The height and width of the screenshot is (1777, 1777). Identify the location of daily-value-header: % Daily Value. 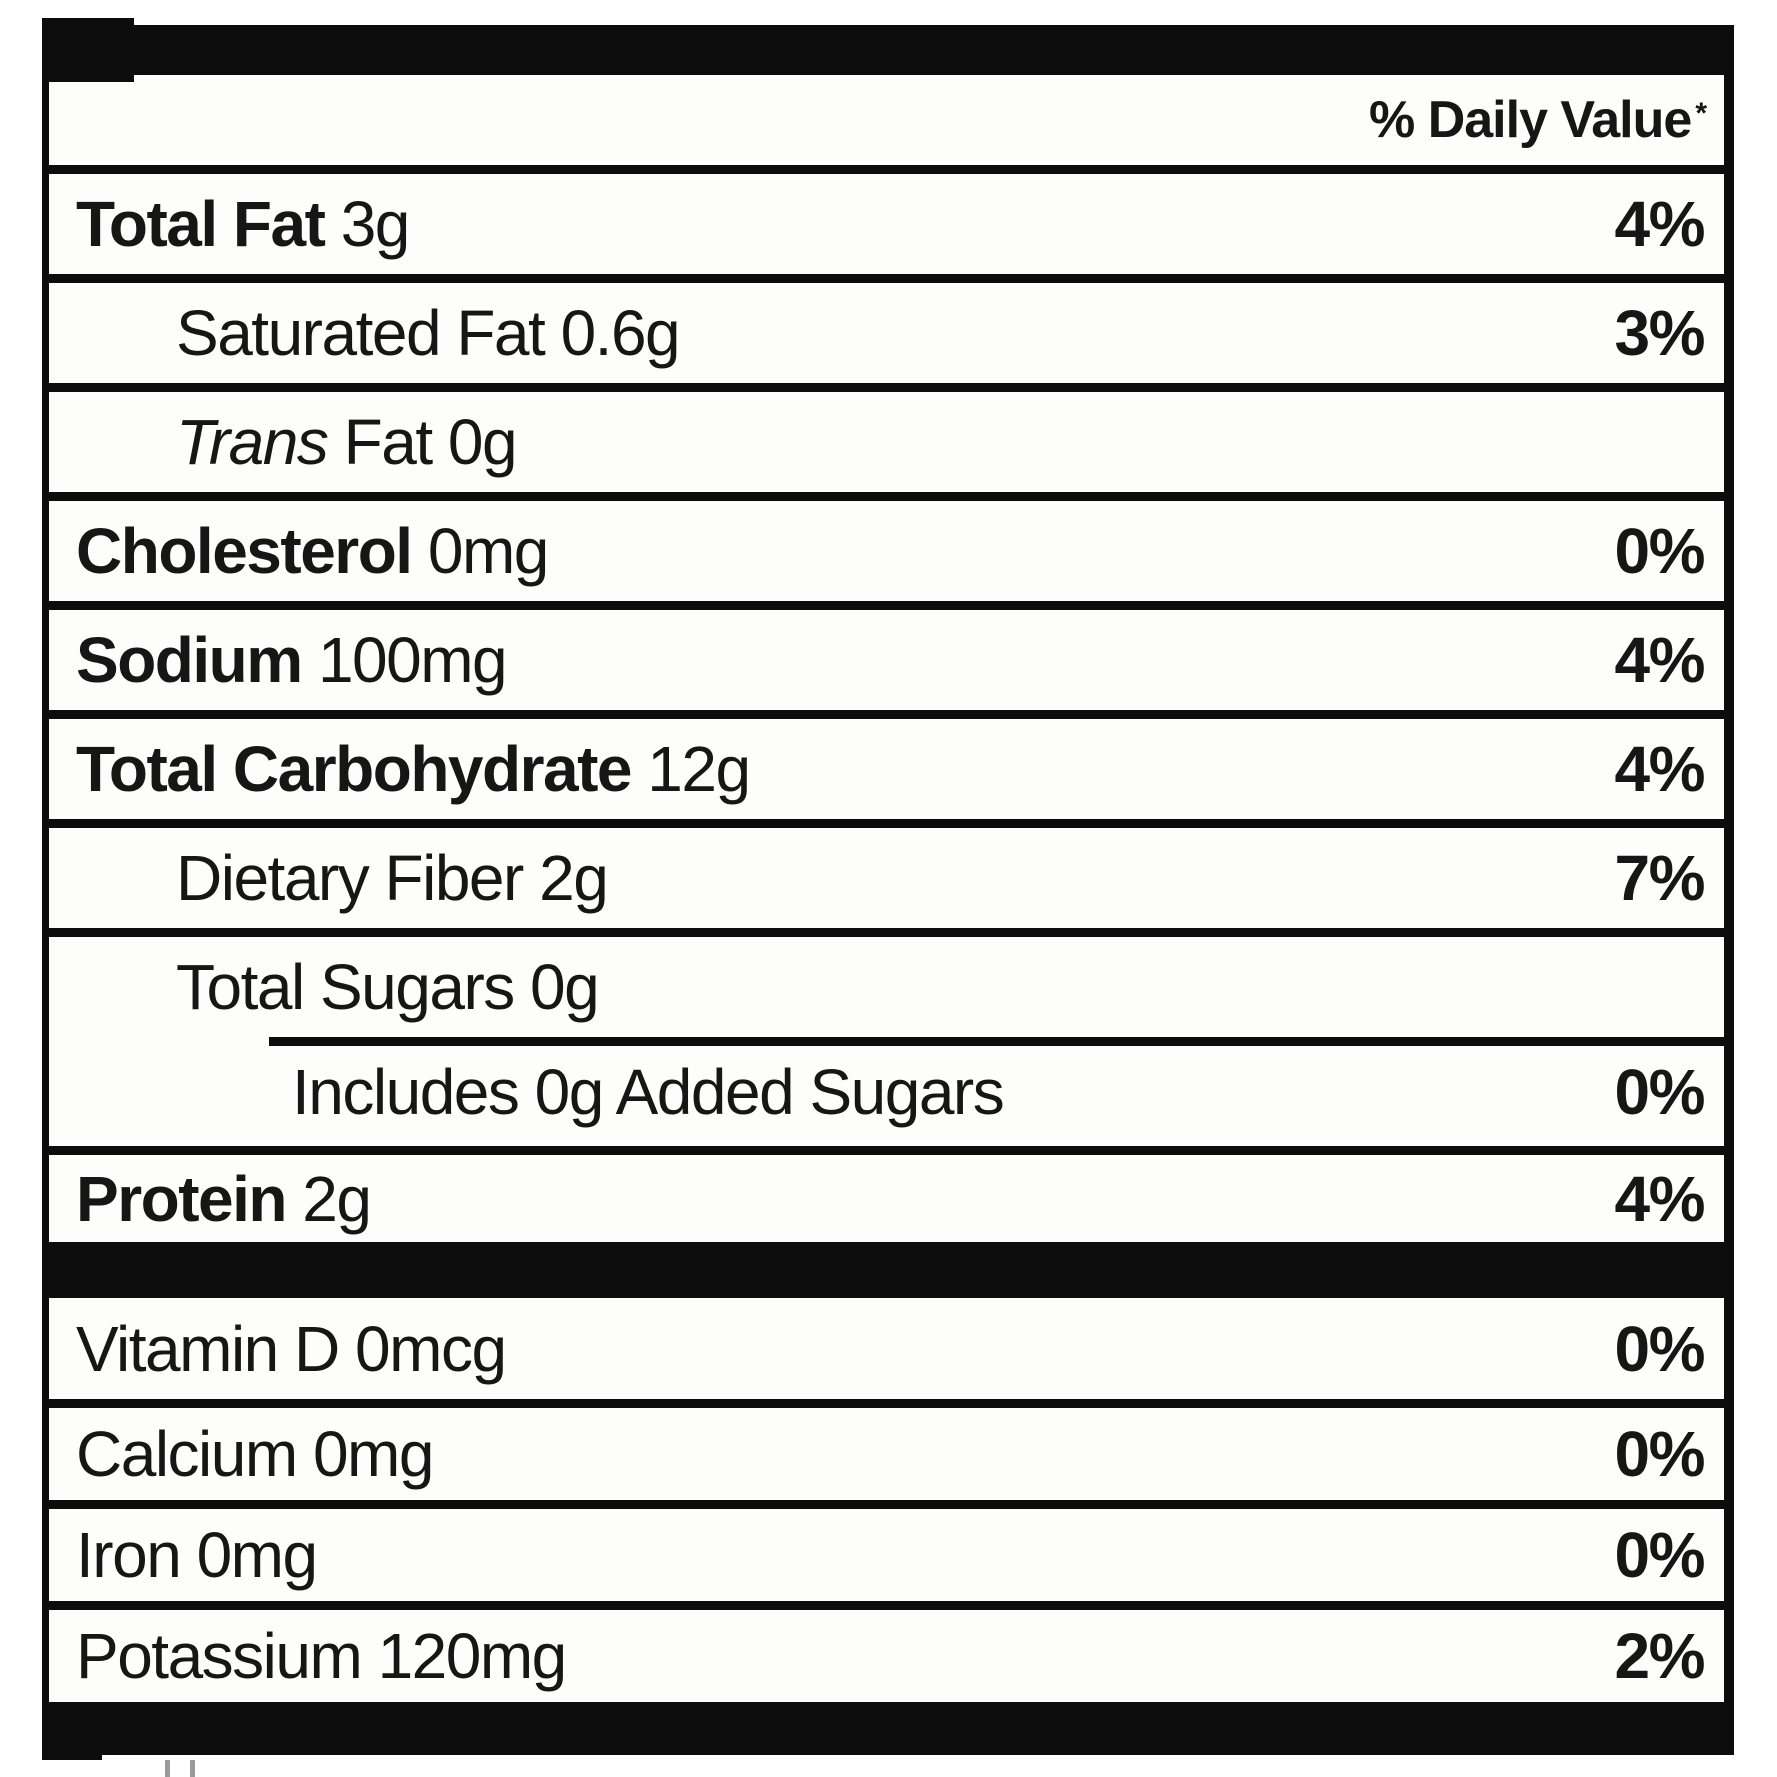
(1530, 120).